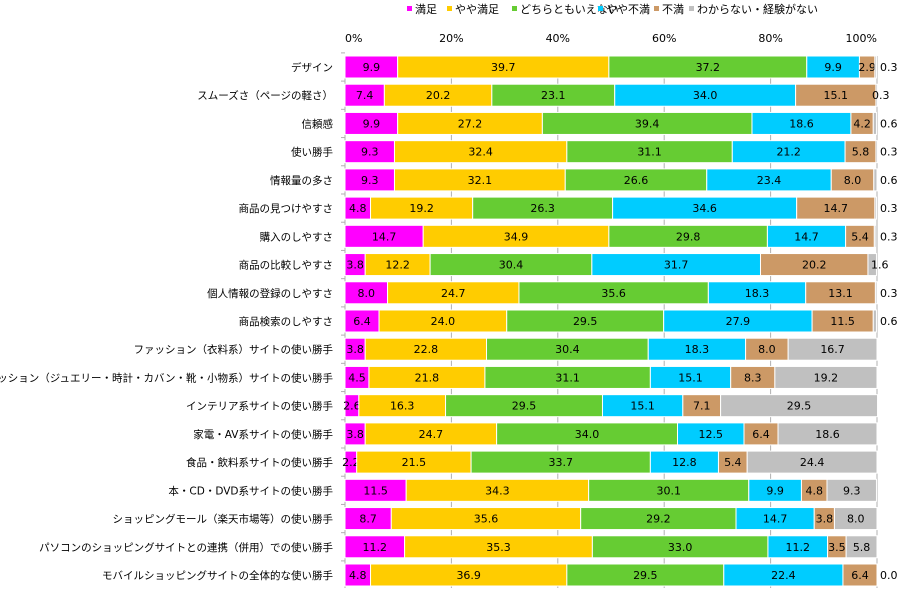 Image resolution: width=901 pixels, height=589 pixels. What do you see at coordinates (426, 349) in the screenshot?
I see `data-label: 22.8` at bounding box center [426, 349].